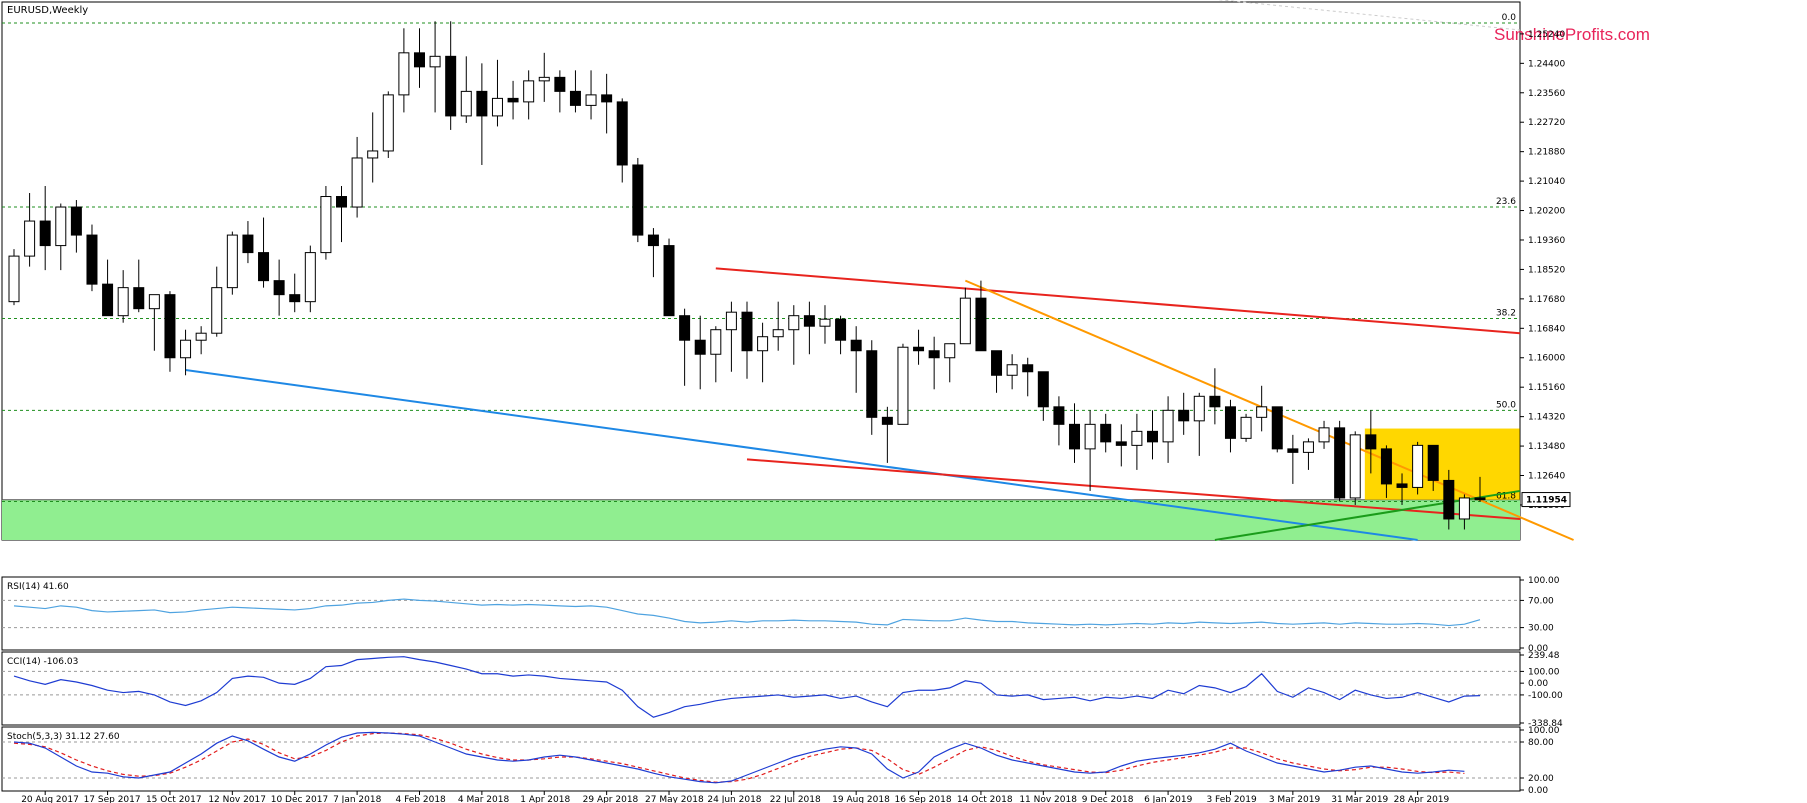 Image resolution: width=1807 pixels, height=803 pixels. What do you see at coordinates (1538, 649) in the screenshot?
I see `rsi-scale-bottom-label: 0.00` at bounding box center [1538, 649].